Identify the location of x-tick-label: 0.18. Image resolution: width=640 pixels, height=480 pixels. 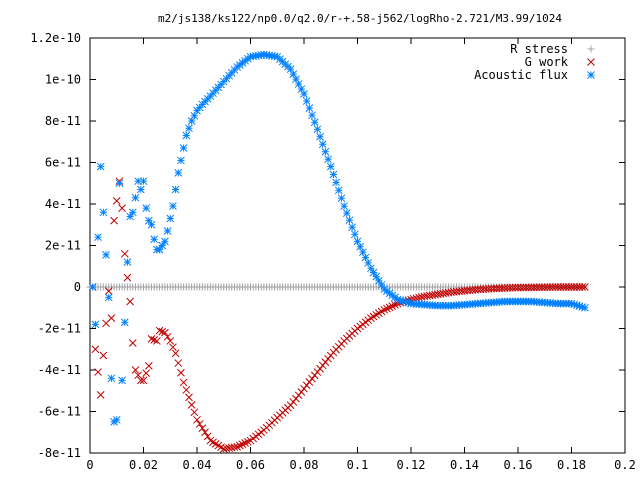
(571, 465).